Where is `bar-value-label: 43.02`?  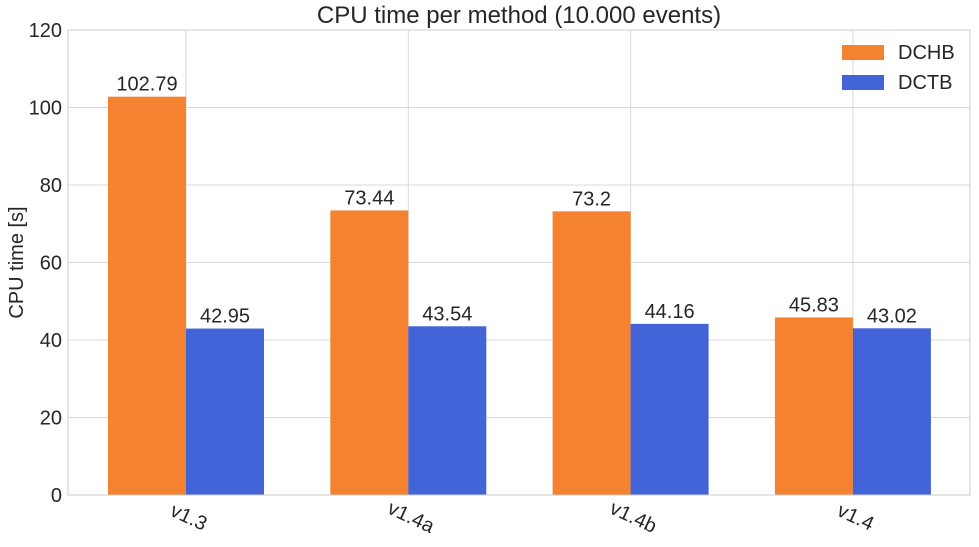 bar-value-label: 43.02 is located at coordinates (892, 316).